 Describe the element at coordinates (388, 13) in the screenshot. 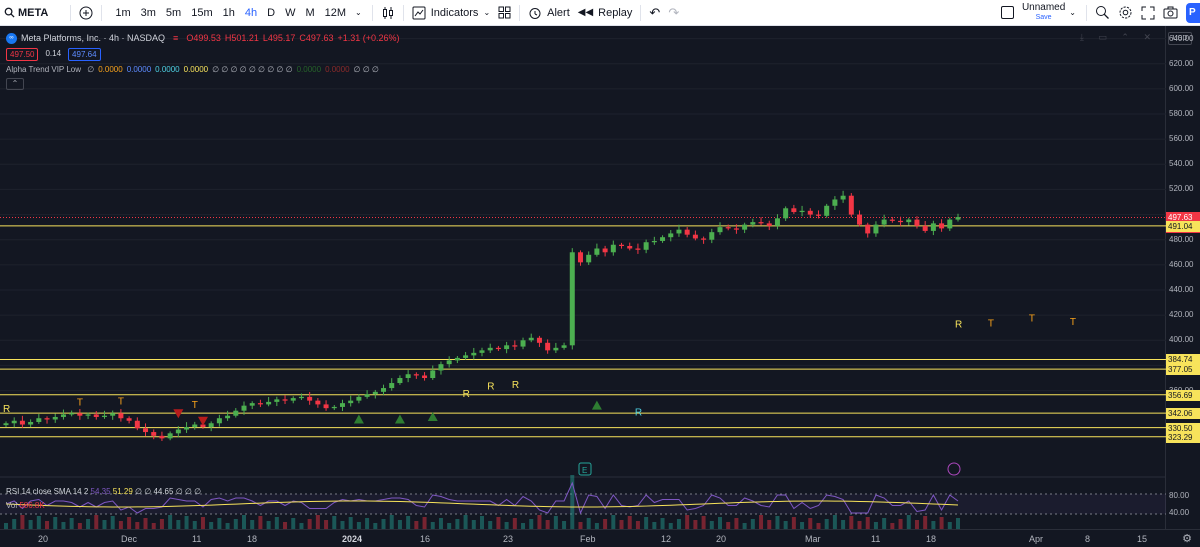

I see `chart-type-button` at that location.